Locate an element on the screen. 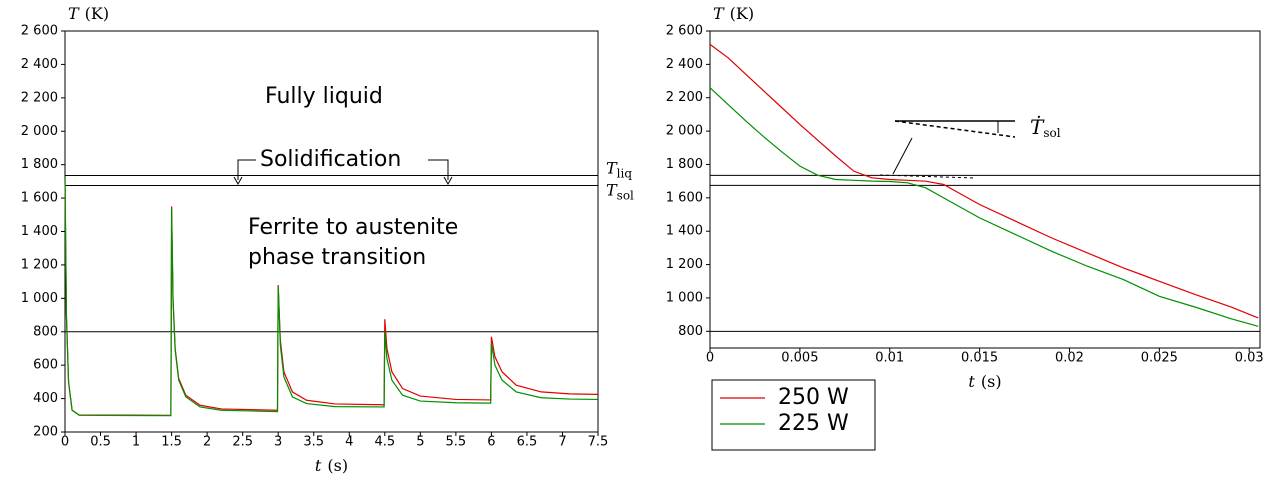  slope-dashed is located at coordinates (955, 129).